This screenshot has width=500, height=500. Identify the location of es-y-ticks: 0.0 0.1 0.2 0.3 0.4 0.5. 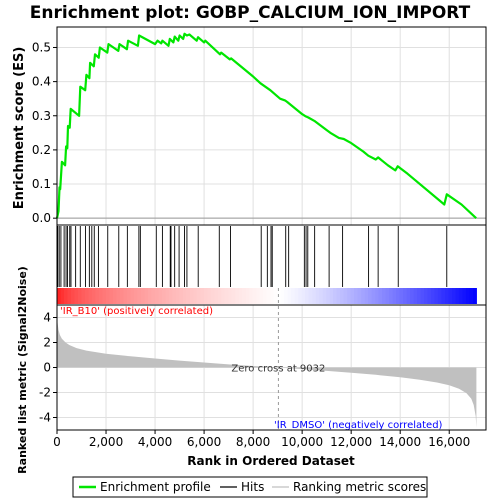
(44, 132).